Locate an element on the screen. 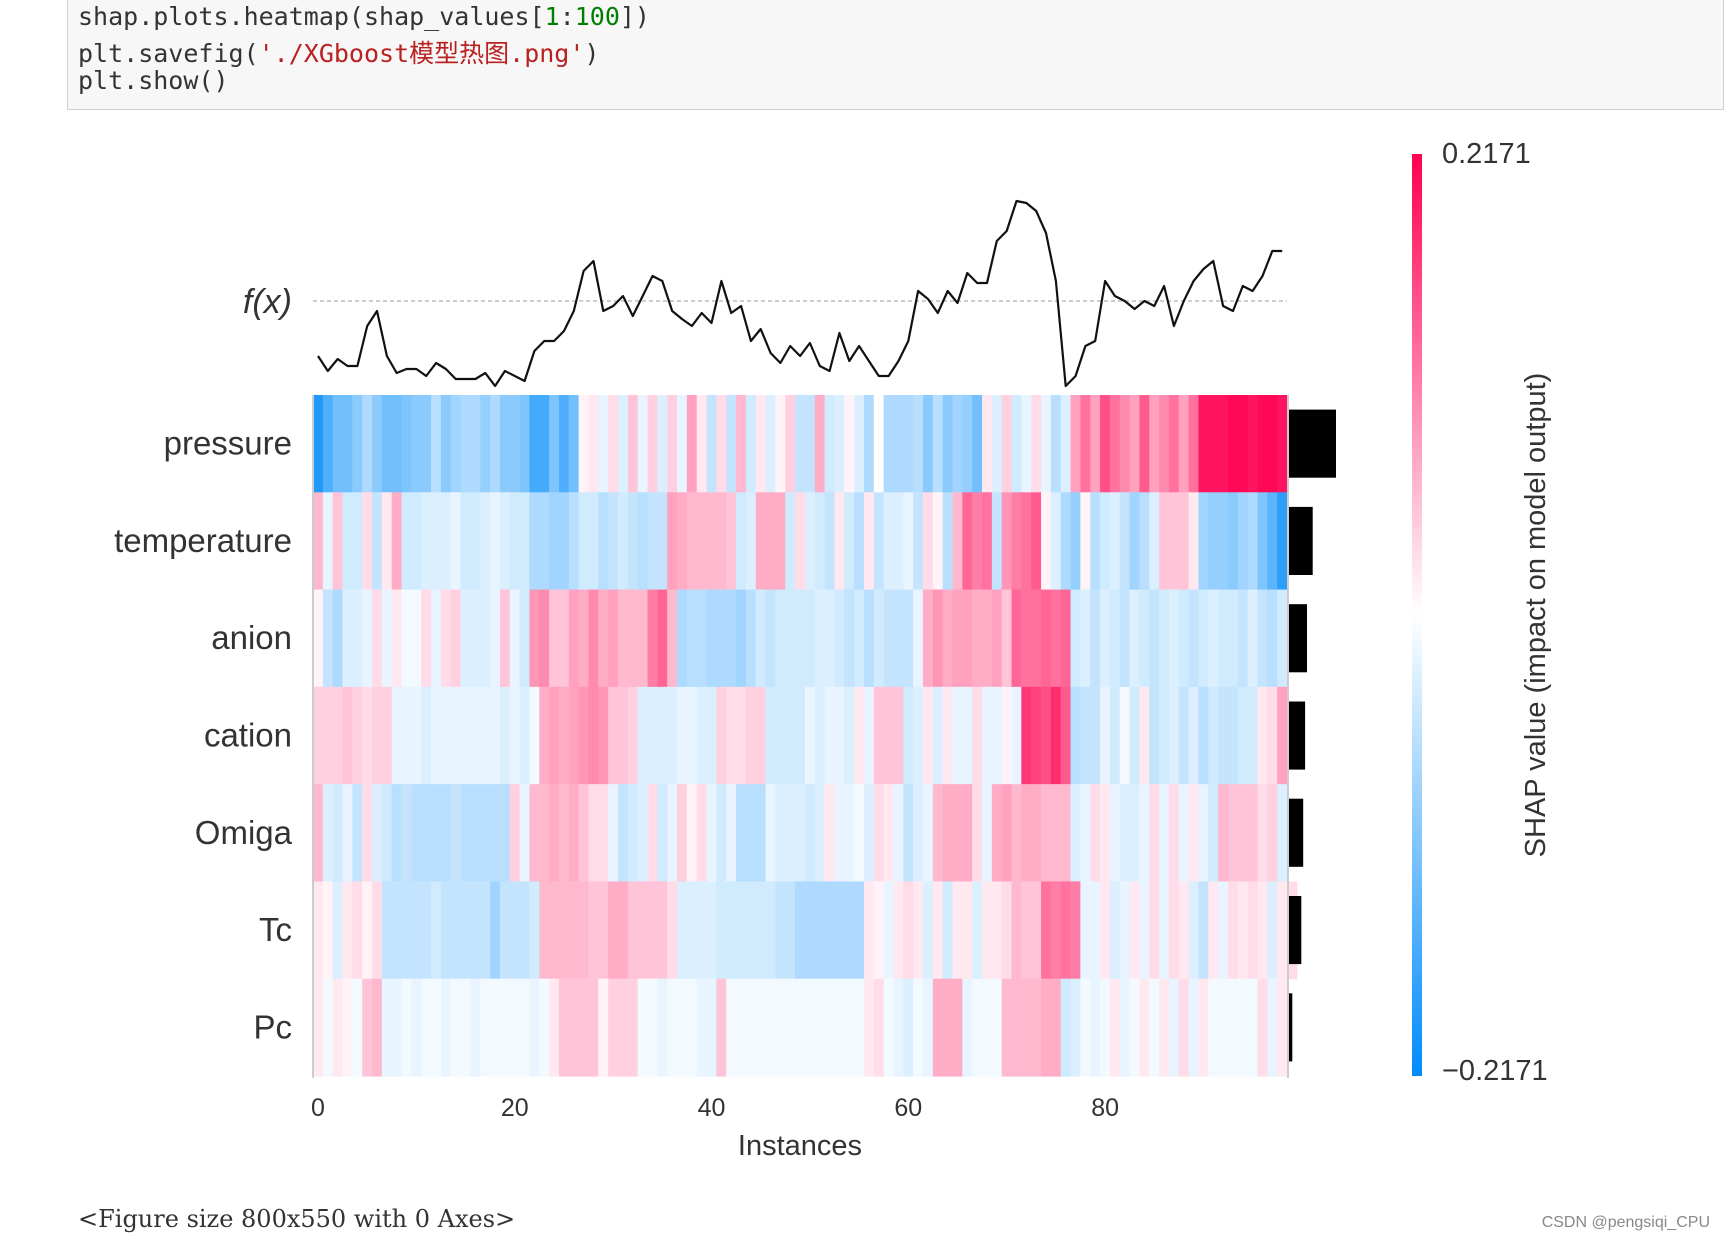  code-number: 100 is located at coordinates (597, 16).